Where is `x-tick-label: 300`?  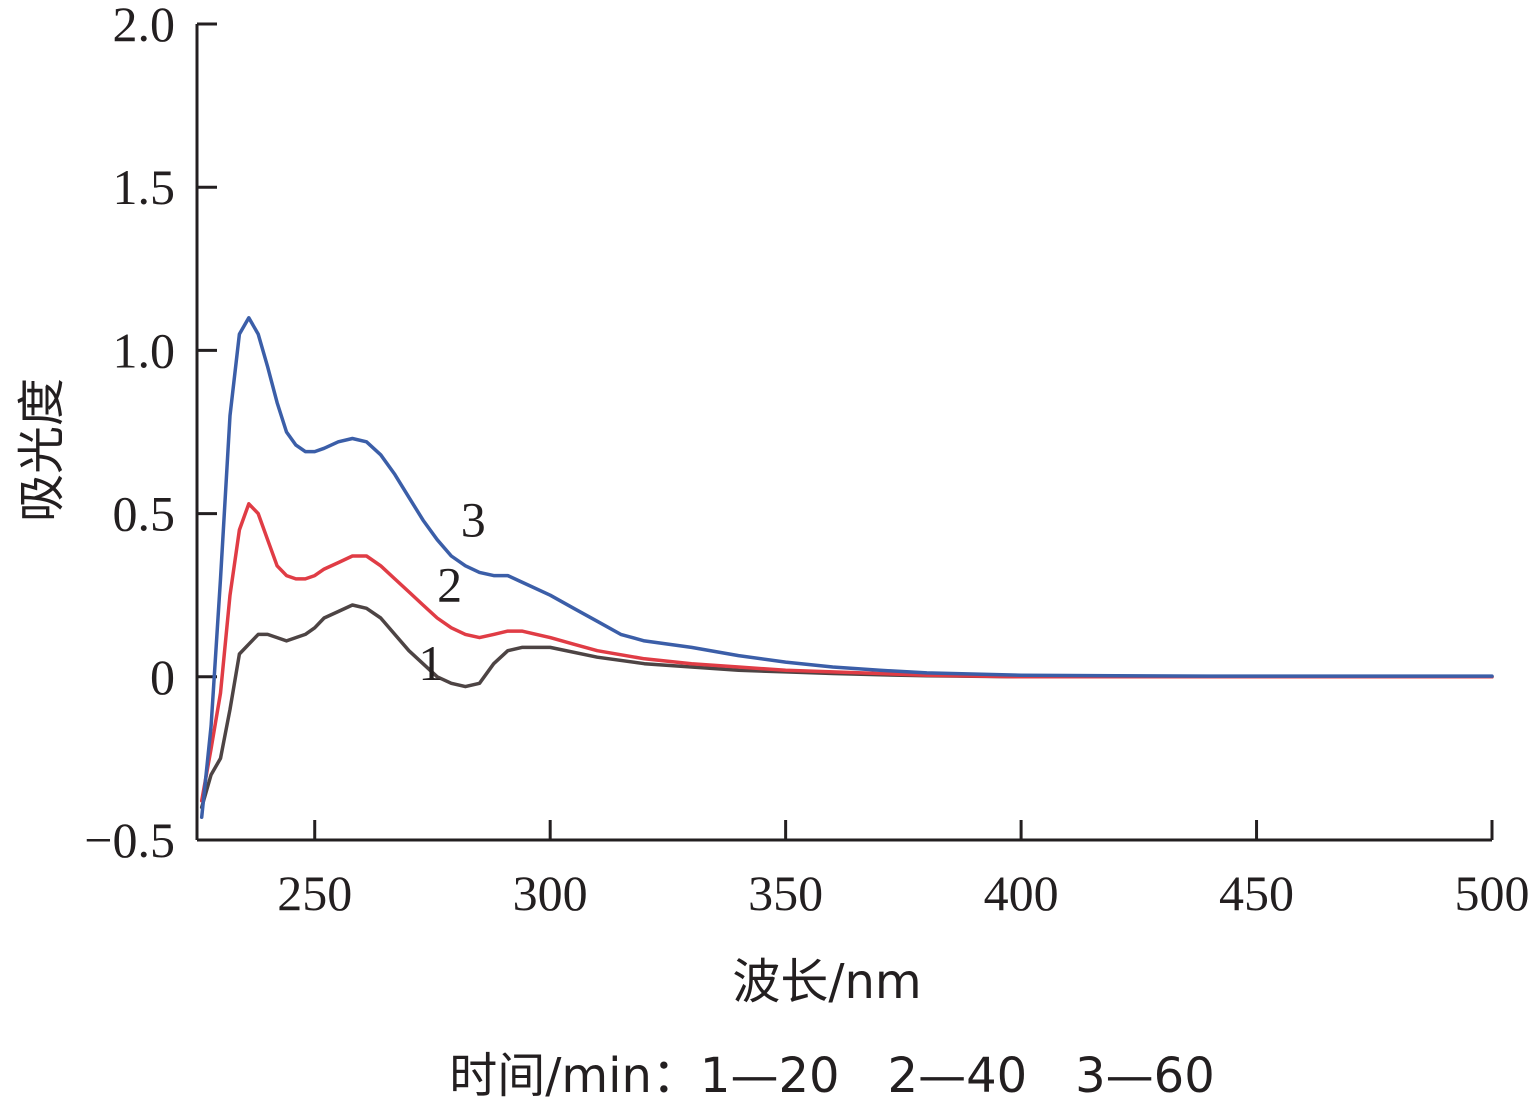 x-tick-label: 300 is located at coordinates (550, 893).